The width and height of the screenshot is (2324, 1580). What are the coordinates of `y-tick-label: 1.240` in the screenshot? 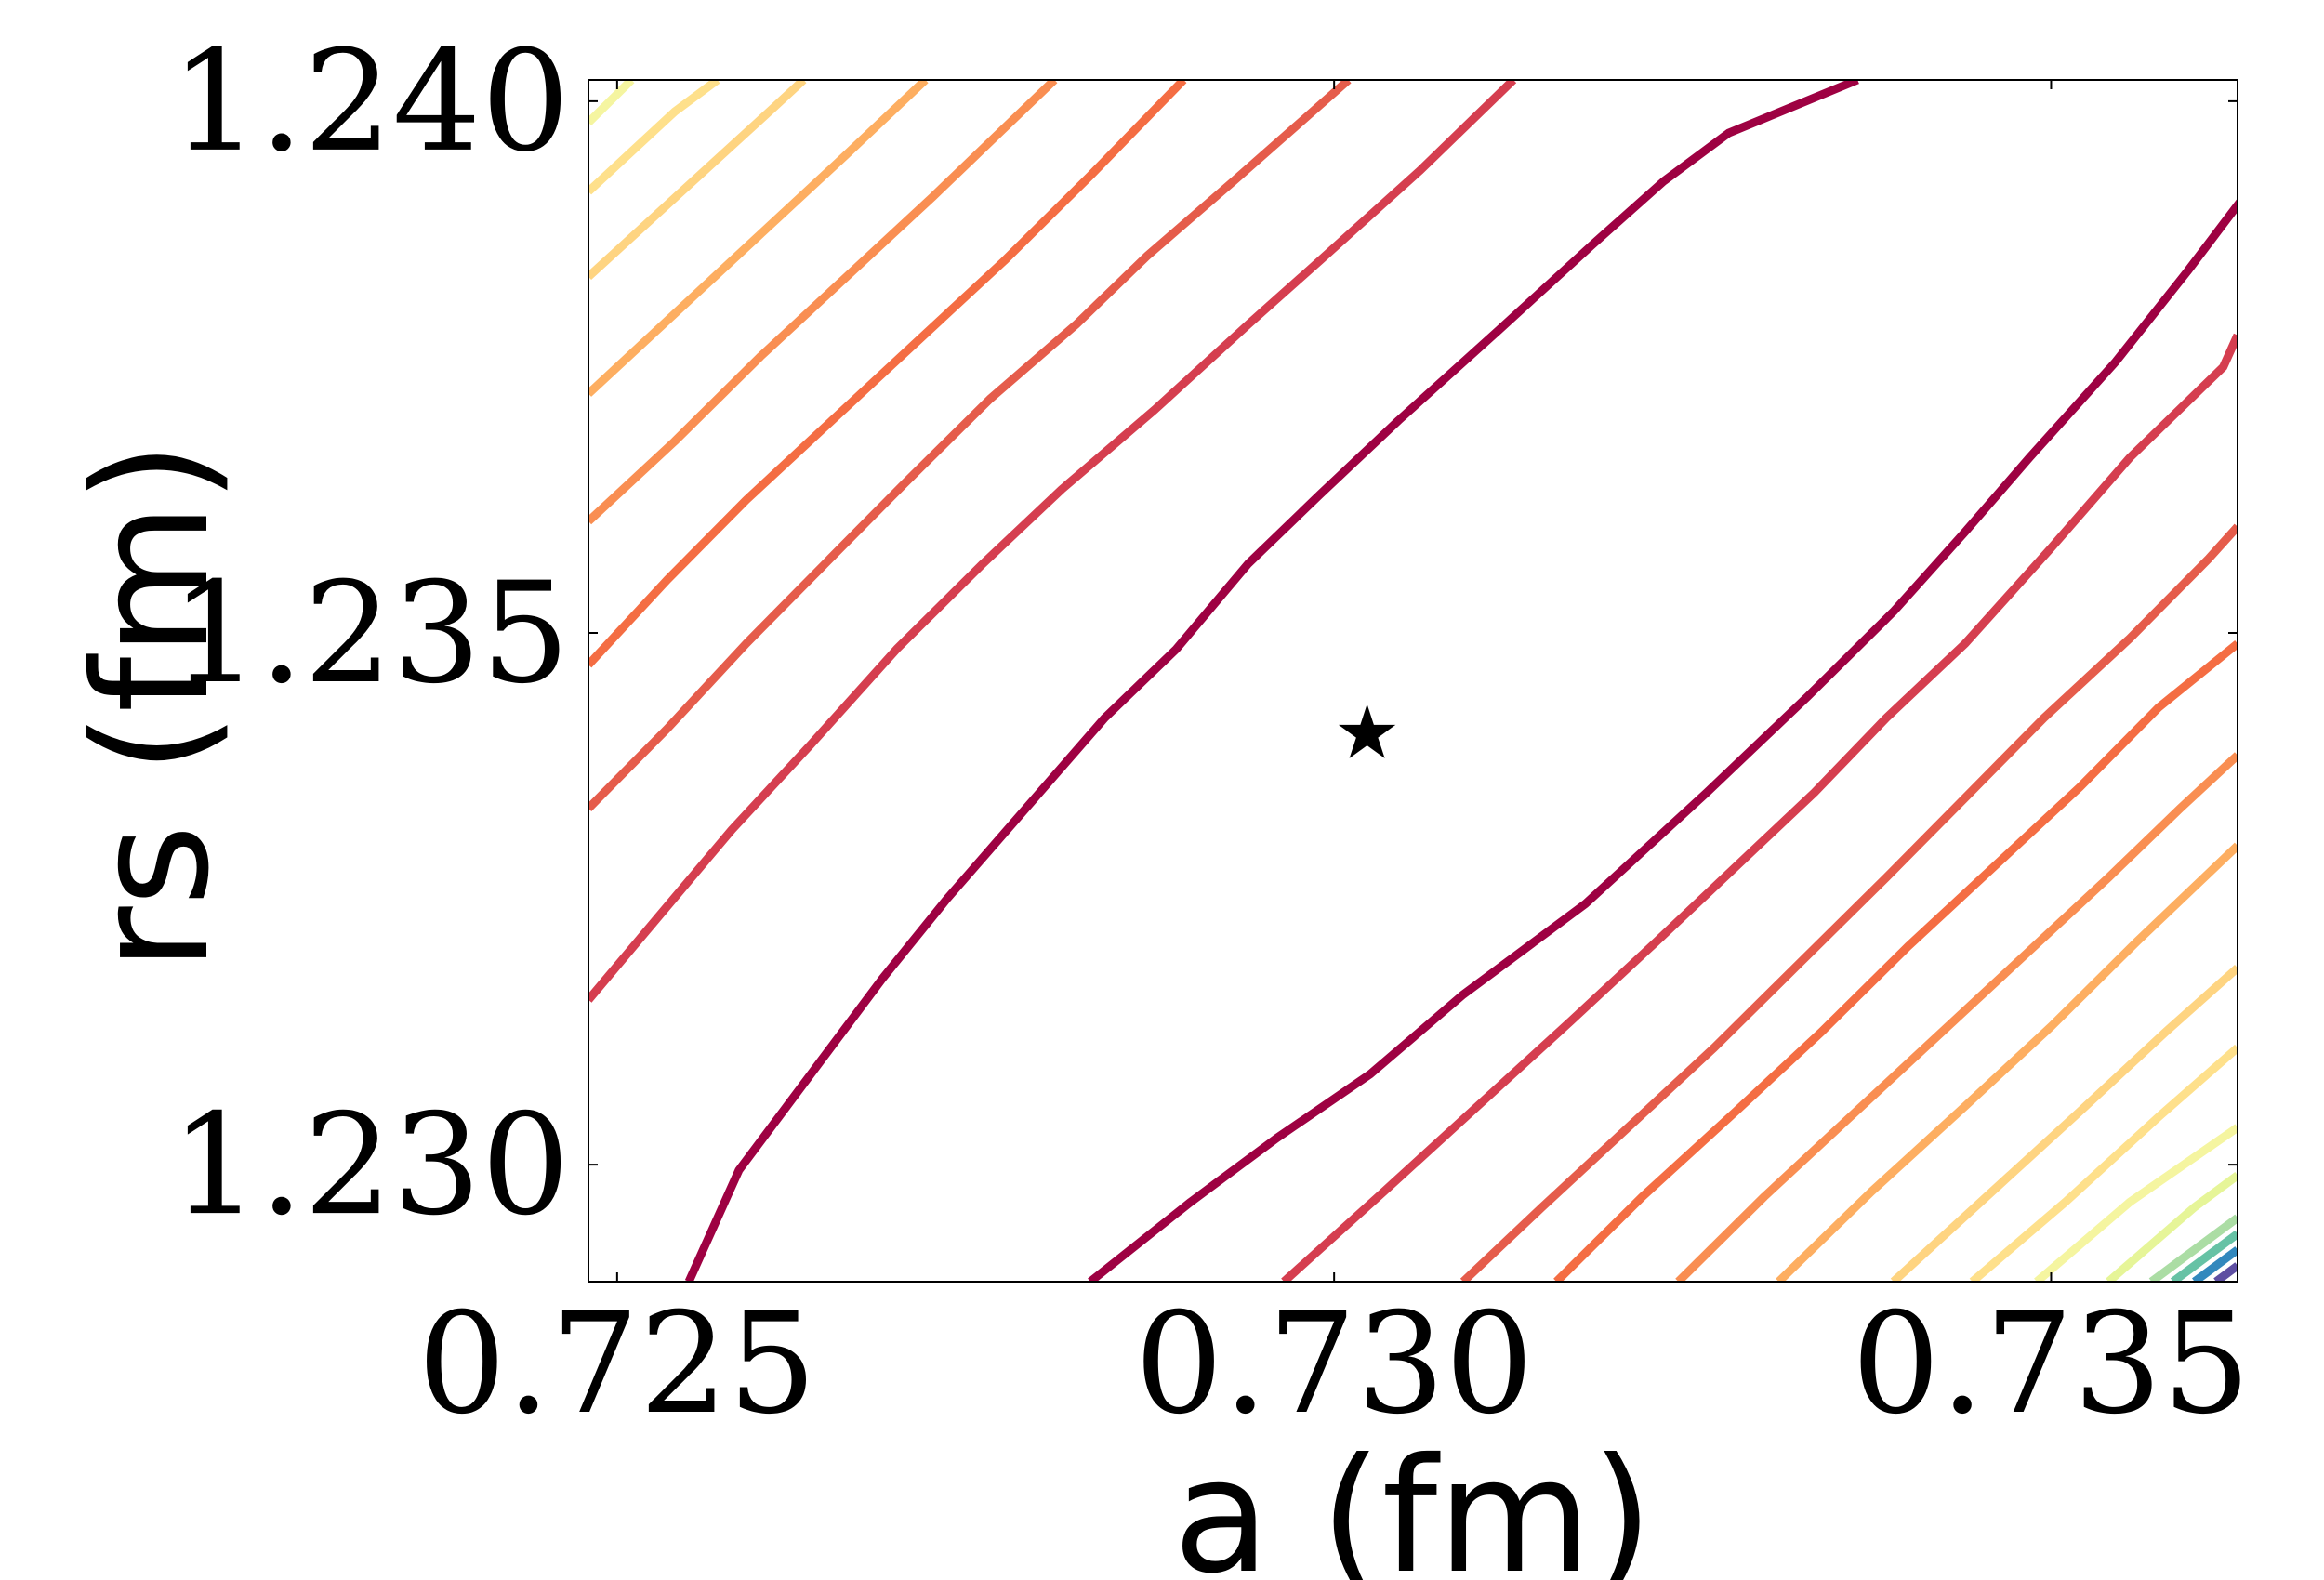 It's located at (370, 102).